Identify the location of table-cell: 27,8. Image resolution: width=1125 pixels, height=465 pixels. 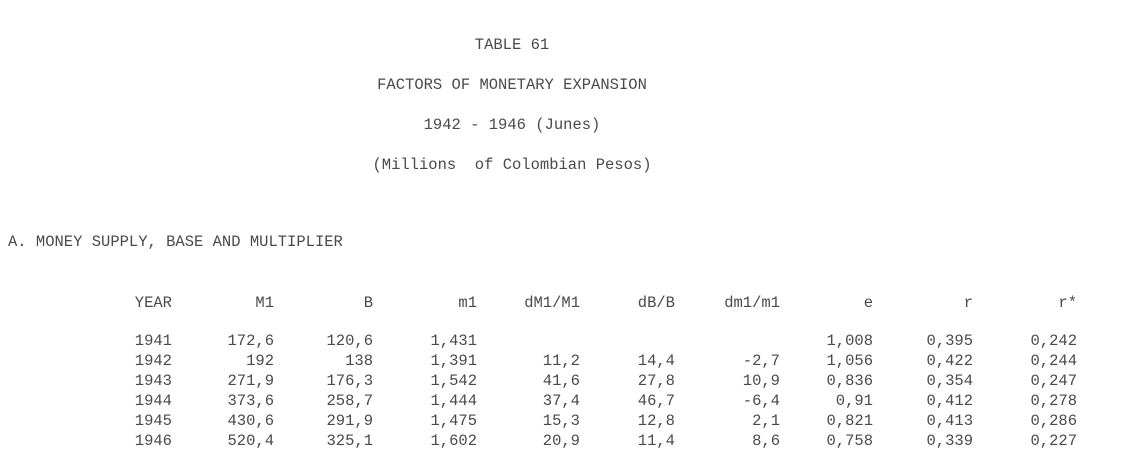
(656, 381).